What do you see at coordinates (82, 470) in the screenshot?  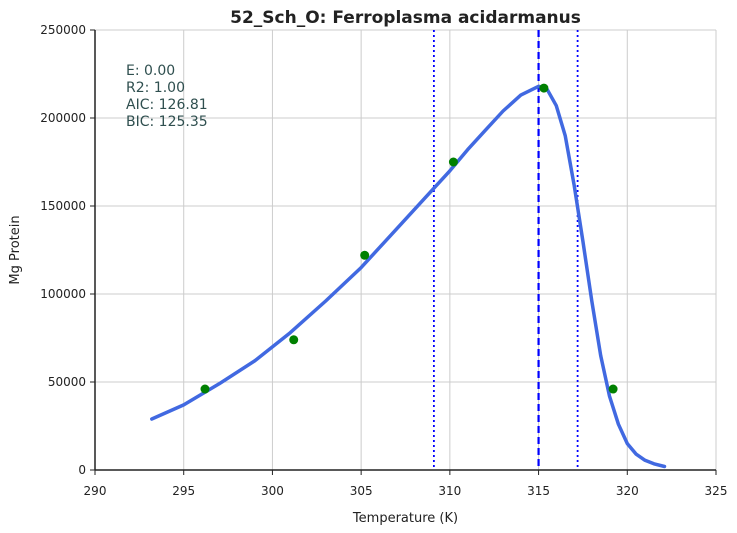 I see `y-tick-label: 0` at bounding box center [82, 470].